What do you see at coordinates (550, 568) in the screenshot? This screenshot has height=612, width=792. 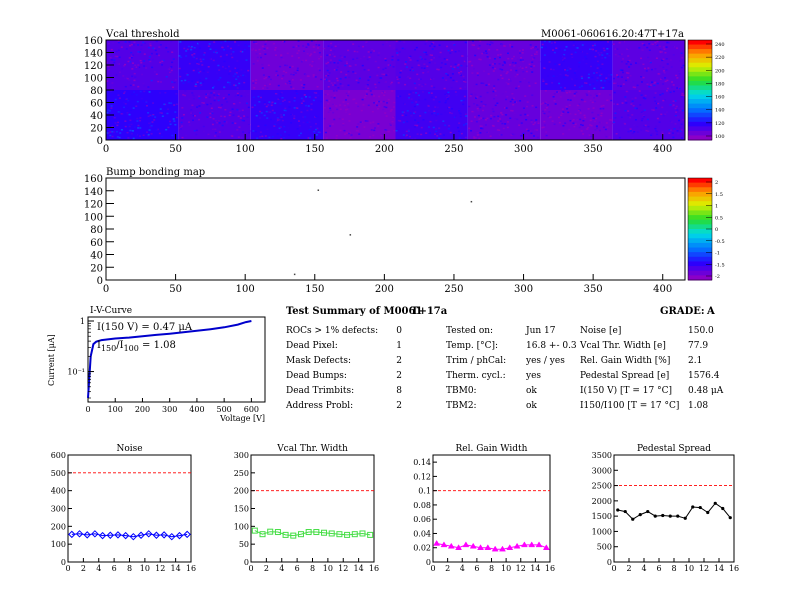 I see `xtick-label: 16` at bounding box center [550, 568].